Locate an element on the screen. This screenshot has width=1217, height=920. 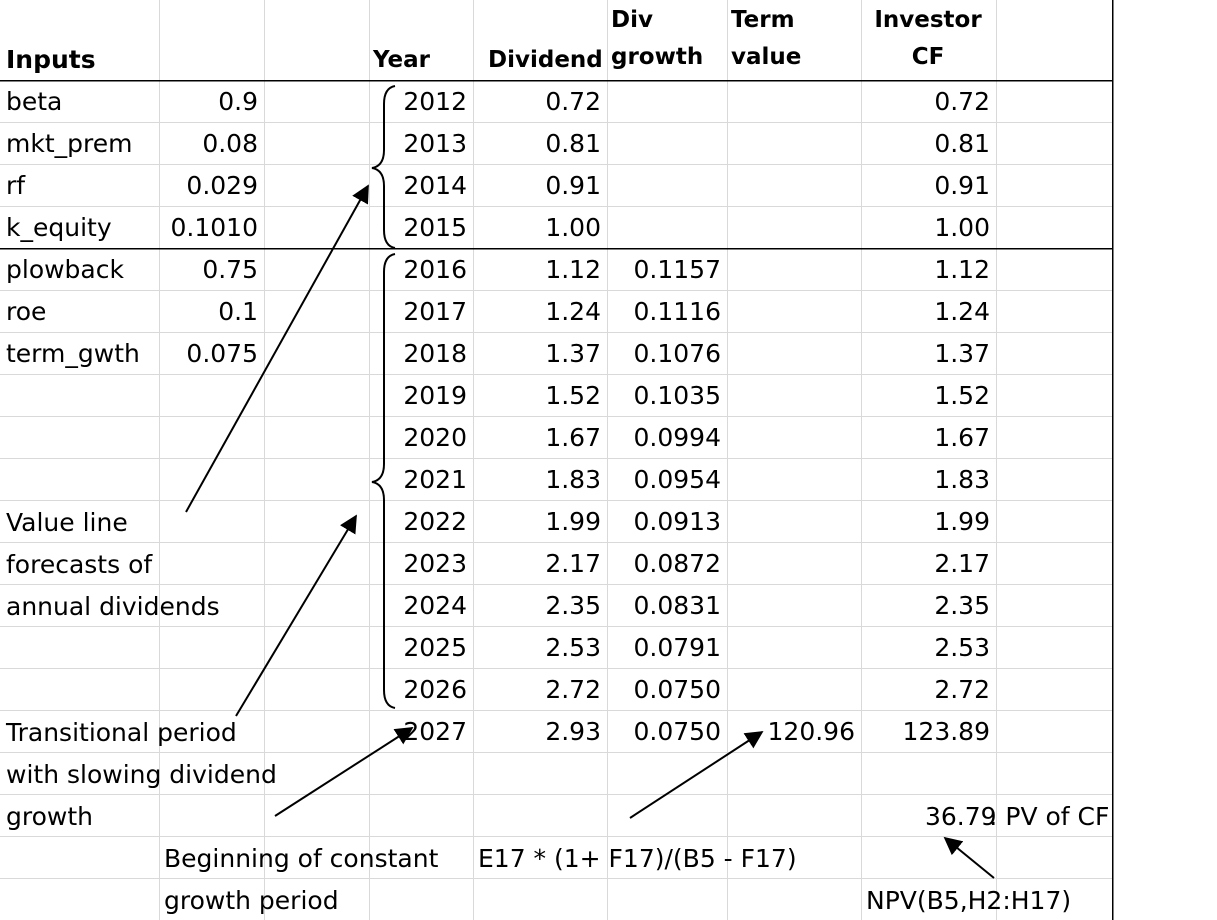
cell-year: 2012 is located at coordinates (435, 101).